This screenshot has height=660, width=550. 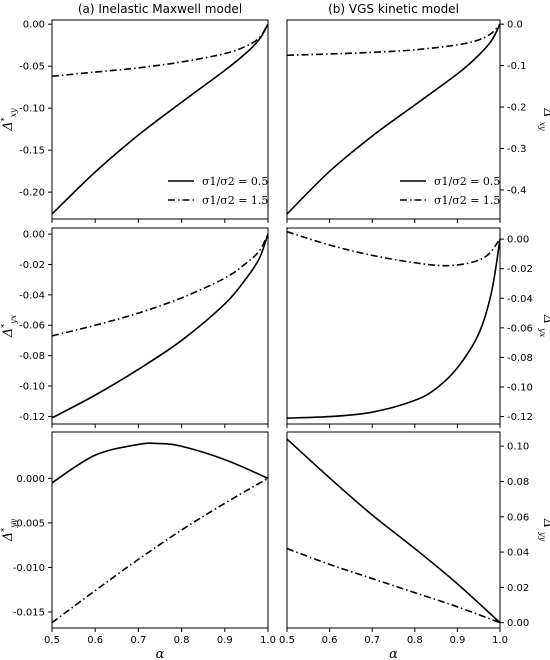 What do you see at coordinates (393, 9) in the screenshot?
I see `panel-title: (b) VGS kinetic model` at bounding box center [393, 9].